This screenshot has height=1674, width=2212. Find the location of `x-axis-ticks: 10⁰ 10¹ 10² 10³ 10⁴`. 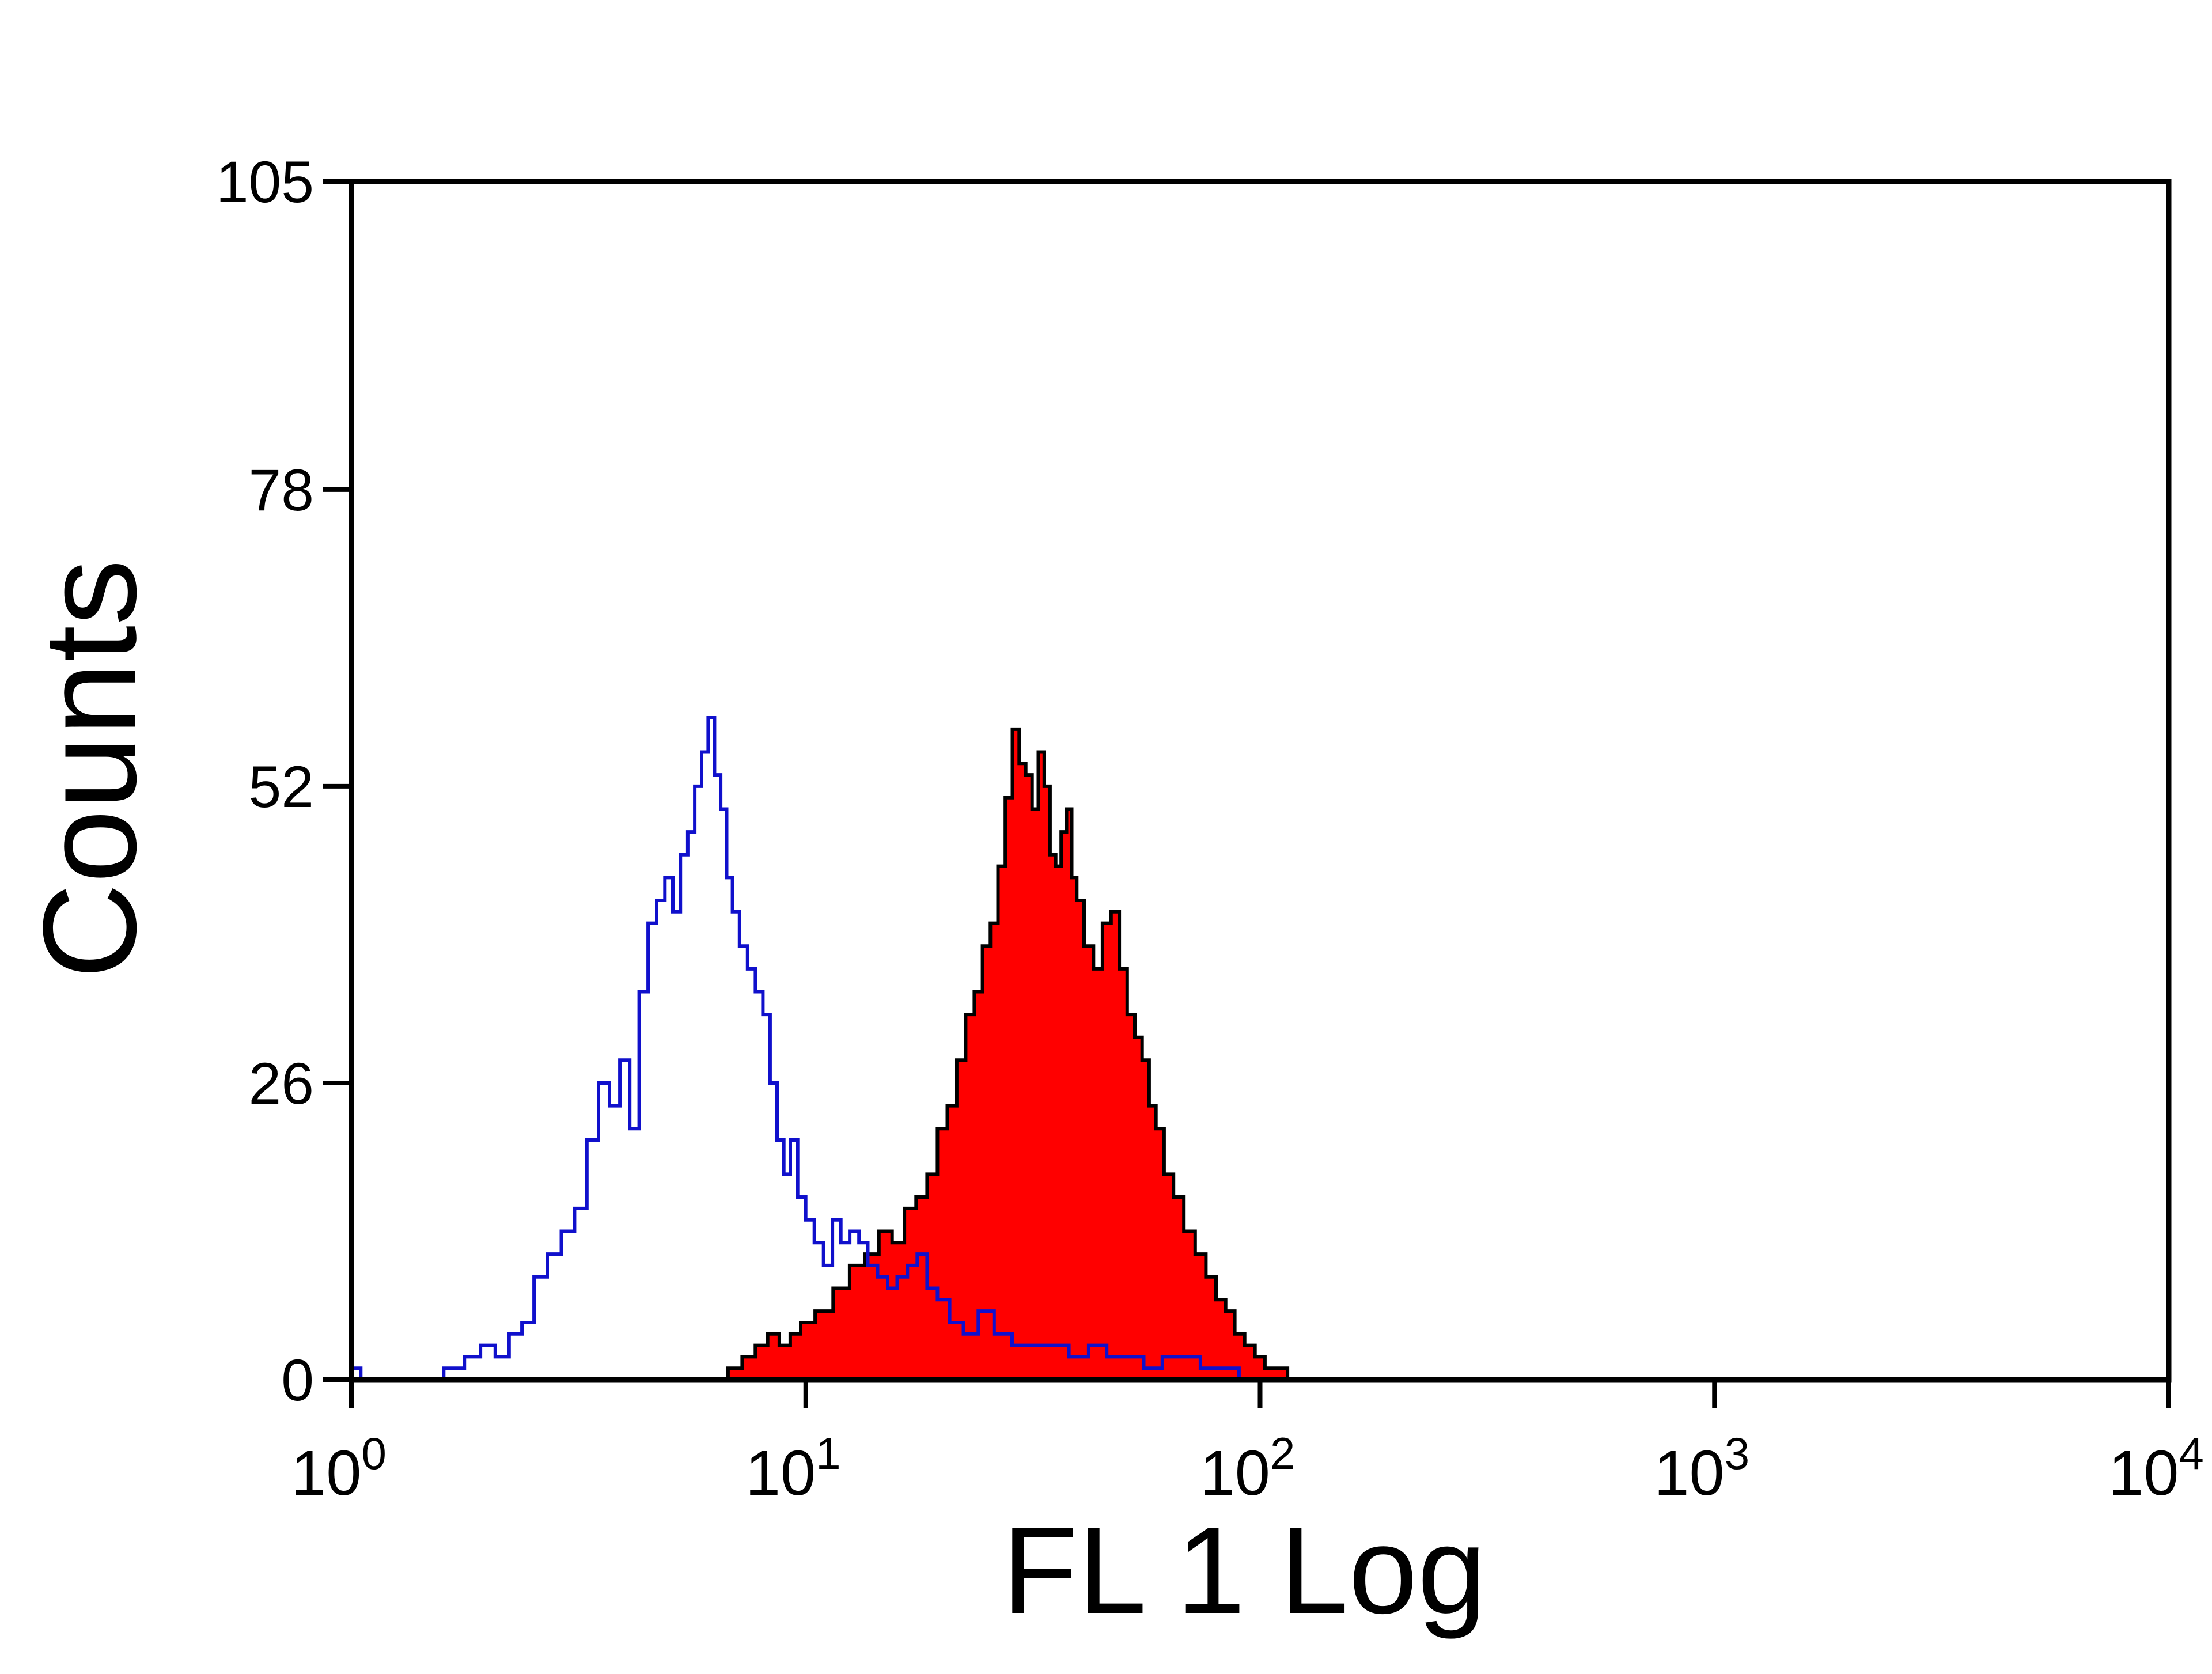

x-axis-ticks: 10⁰ 10¹ 10² 10³ 10⁴ is located at coordinates (1247, 1444).